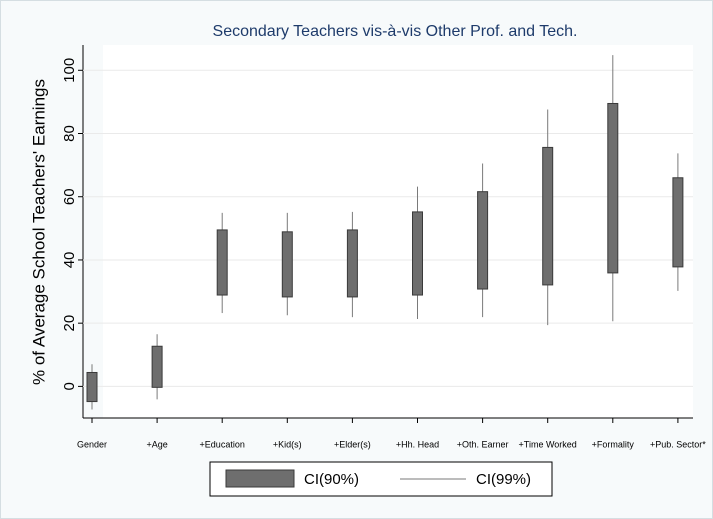  I want to click on x-tick-label: +Elder(s), so click(352, 444).